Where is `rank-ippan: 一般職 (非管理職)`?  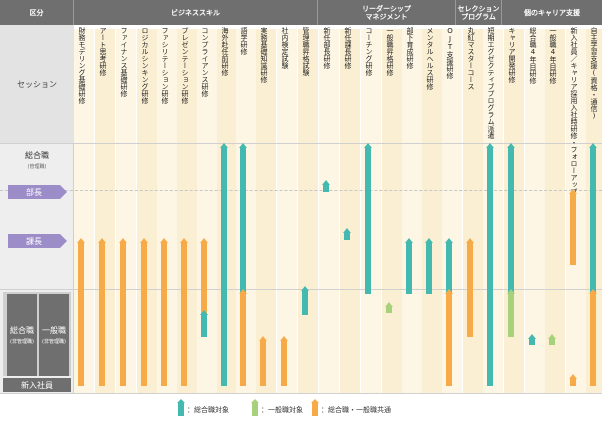 rank-ippan: 一般職 (非管理職) is located at coordinates (54, 335).